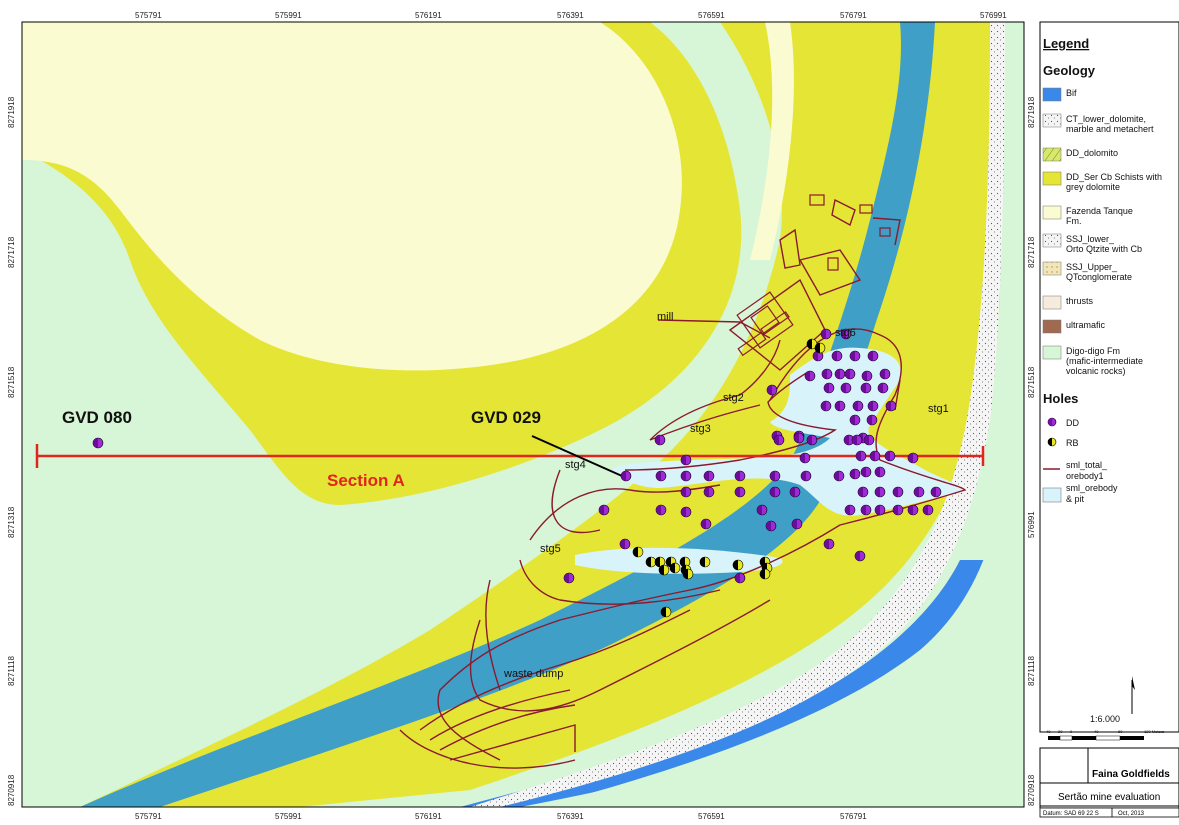 Image resolution: width=1179 pixels, height=825 pixels. I want to click on section-a-label: Section A, so click(366, 480).